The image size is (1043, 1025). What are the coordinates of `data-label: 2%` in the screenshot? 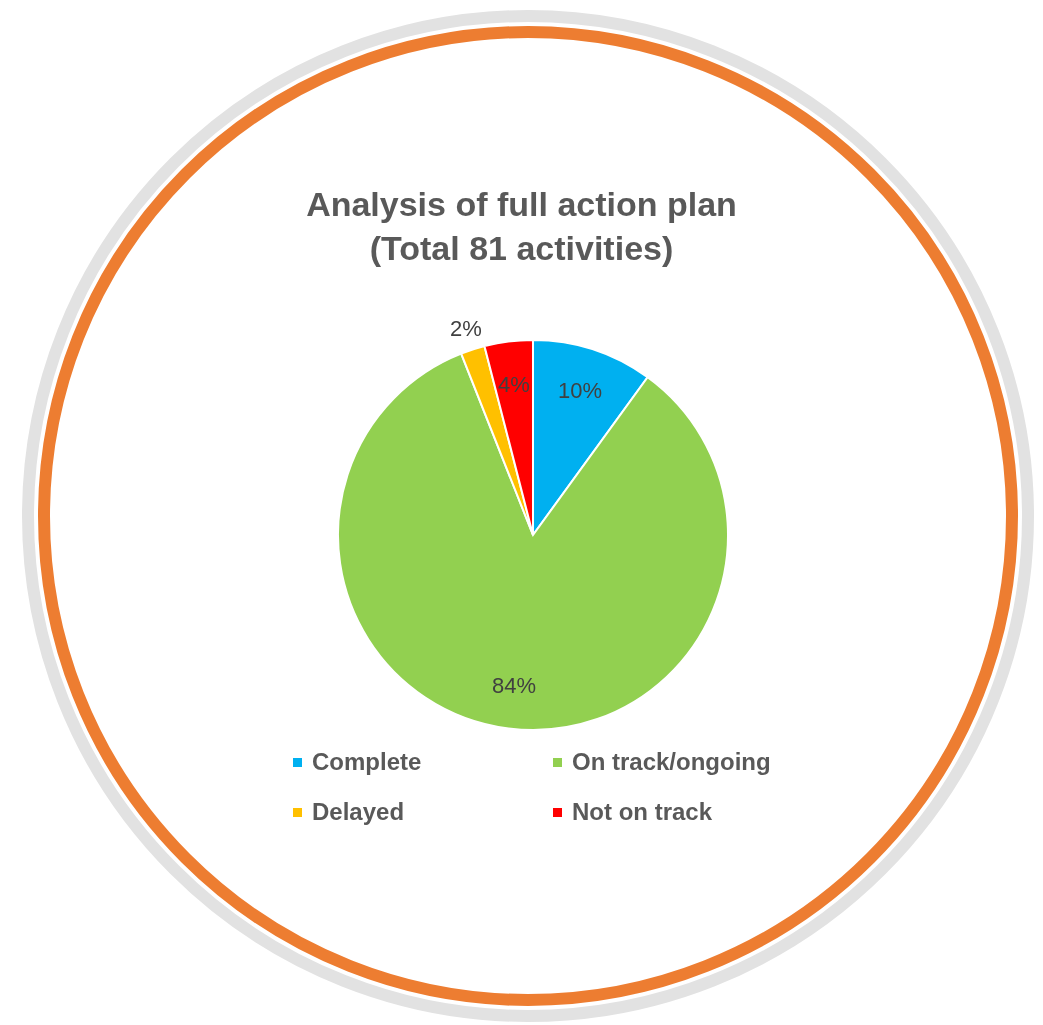 It's located at (466, 329).